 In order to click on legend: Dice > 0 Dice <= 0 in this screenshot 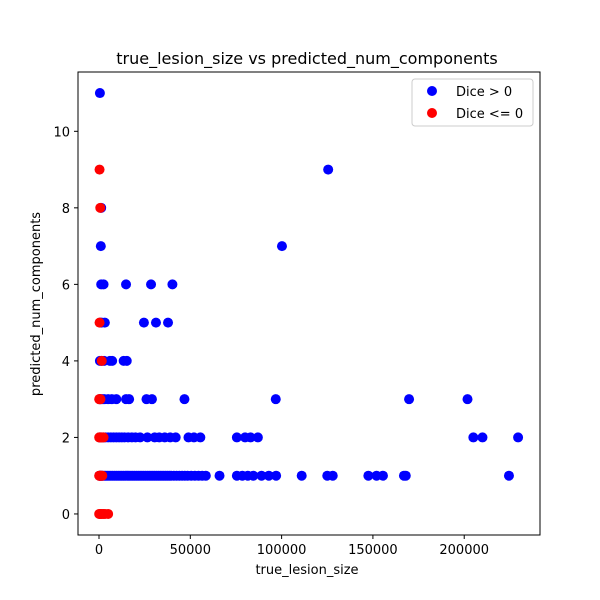, I will do `click(472, 102)`.